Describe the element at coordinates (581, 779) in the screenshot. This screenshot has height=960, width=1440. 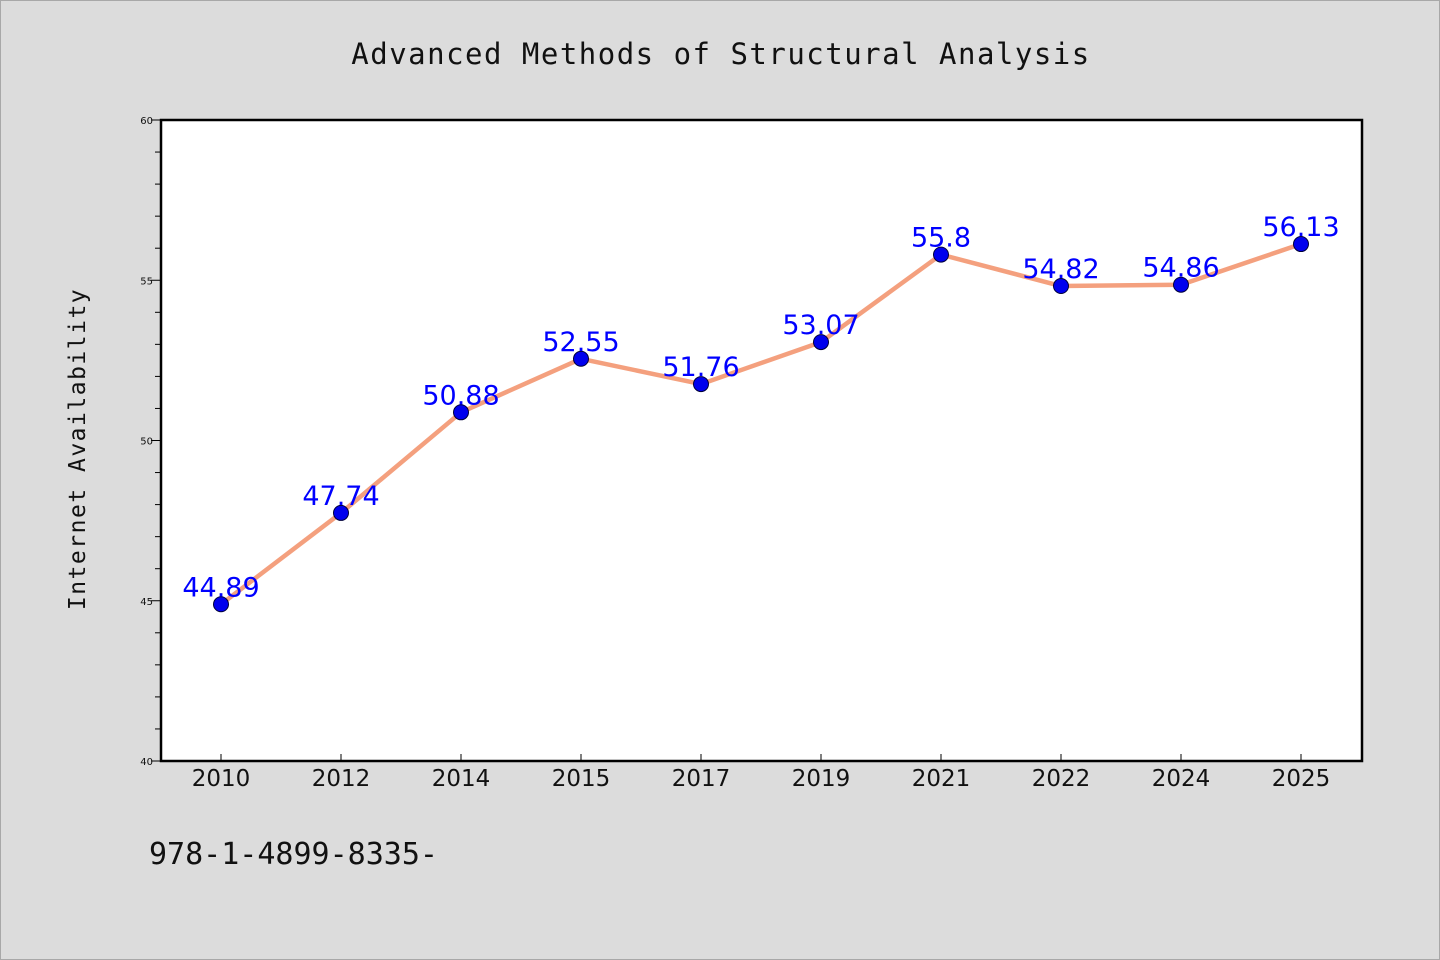
I see `x-tick-label: 2015` at that location.